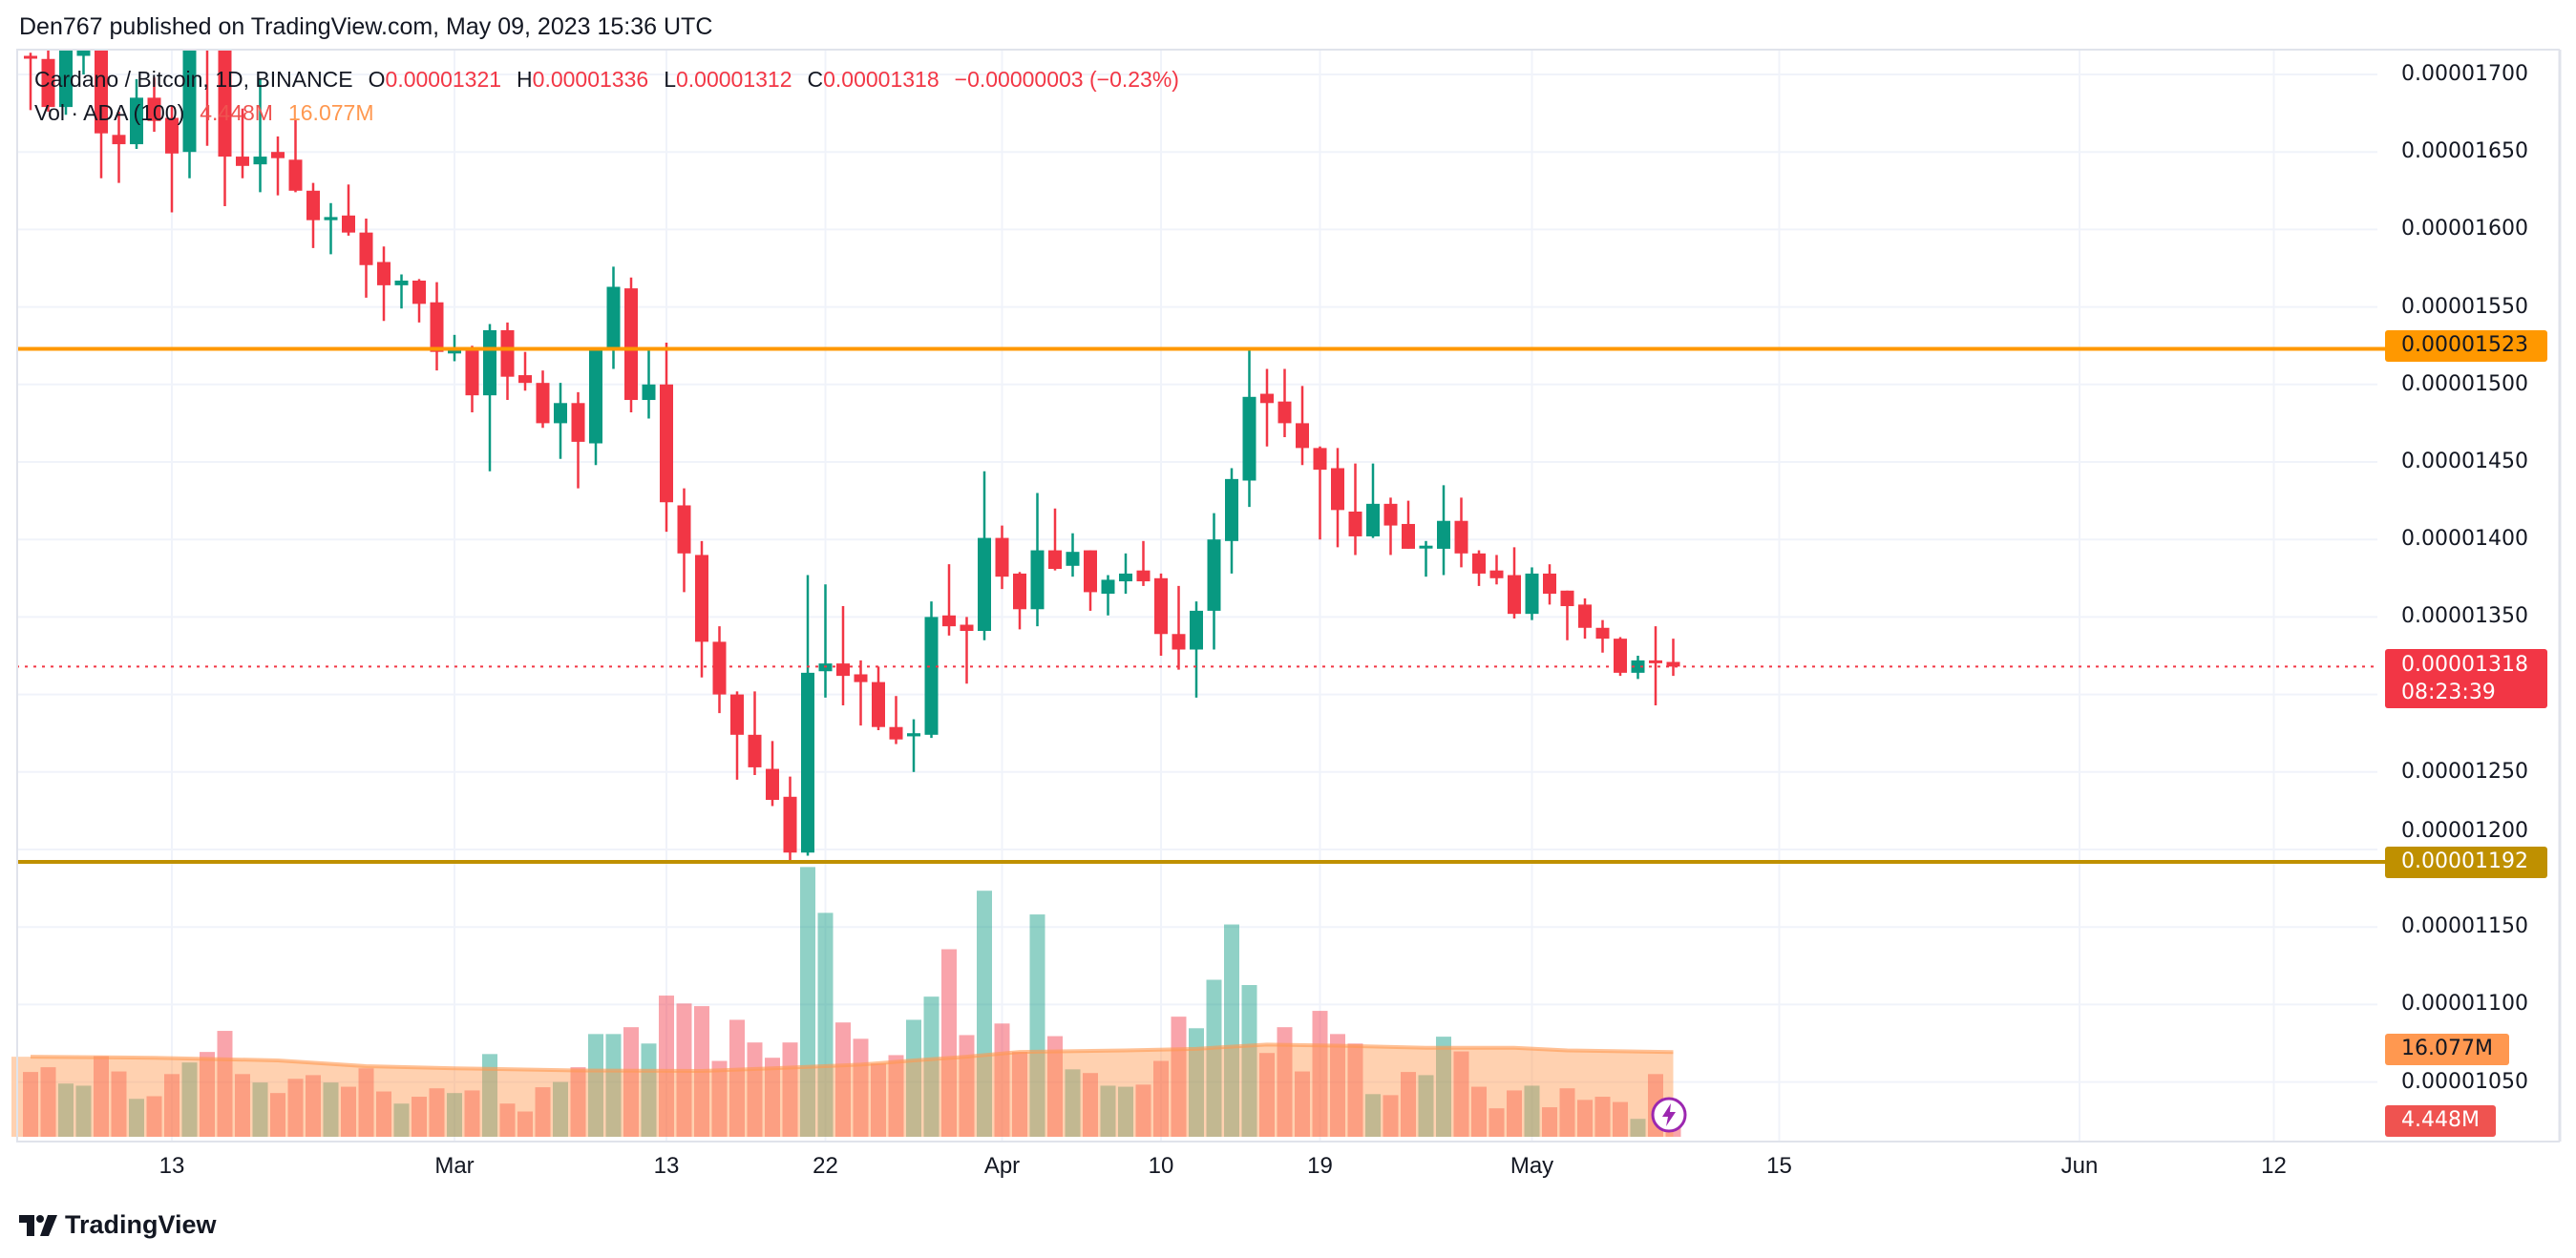 This screenshot has width=2576, height=1258. I want to click on low-label: L, so click(670, 80).